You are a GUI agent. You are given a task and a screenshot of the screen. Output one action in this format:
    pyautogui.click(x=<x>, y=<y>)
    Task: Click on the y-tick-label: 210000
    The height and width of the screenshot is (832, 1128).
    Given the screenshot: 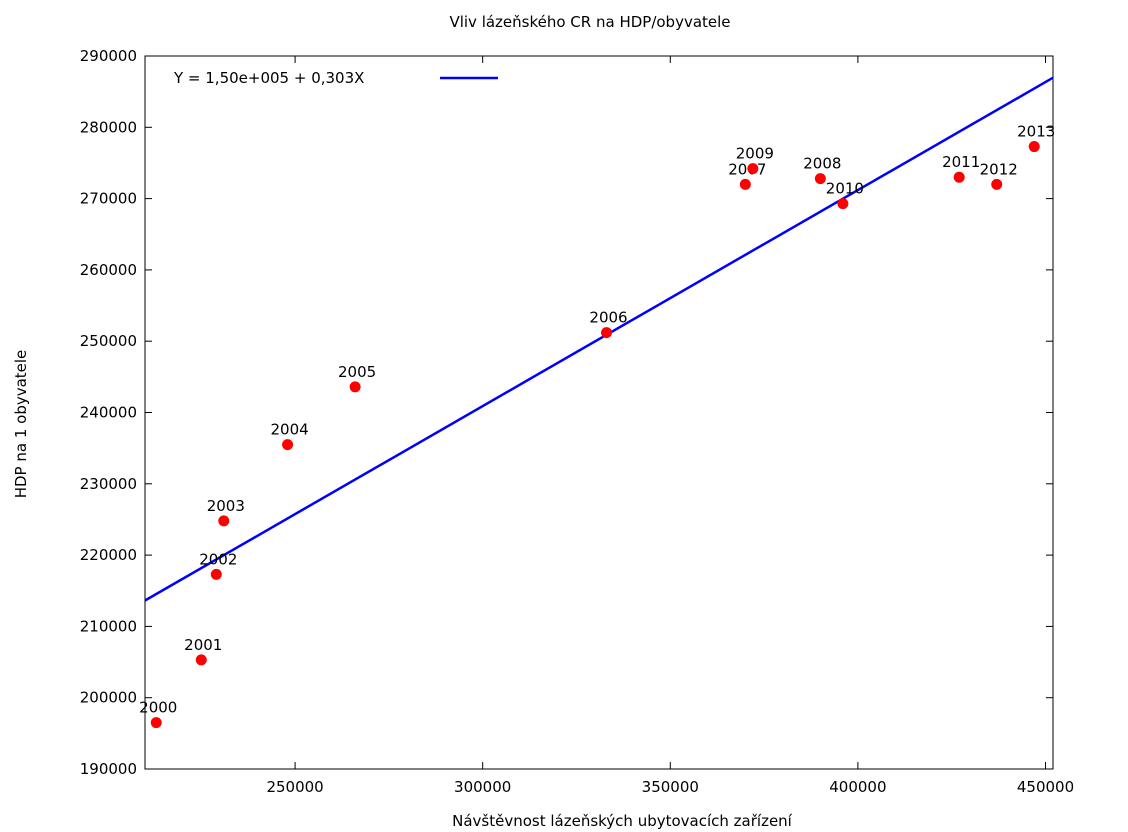 What is the action you would take?
    pyautogui.click(x=108, y=626)
    